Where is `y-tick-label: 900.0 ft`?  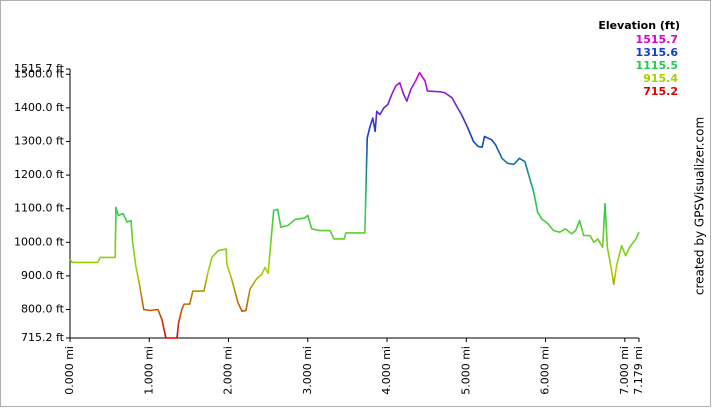
y-tick-label: 900.0 ft is located at coordinates (43, 275).